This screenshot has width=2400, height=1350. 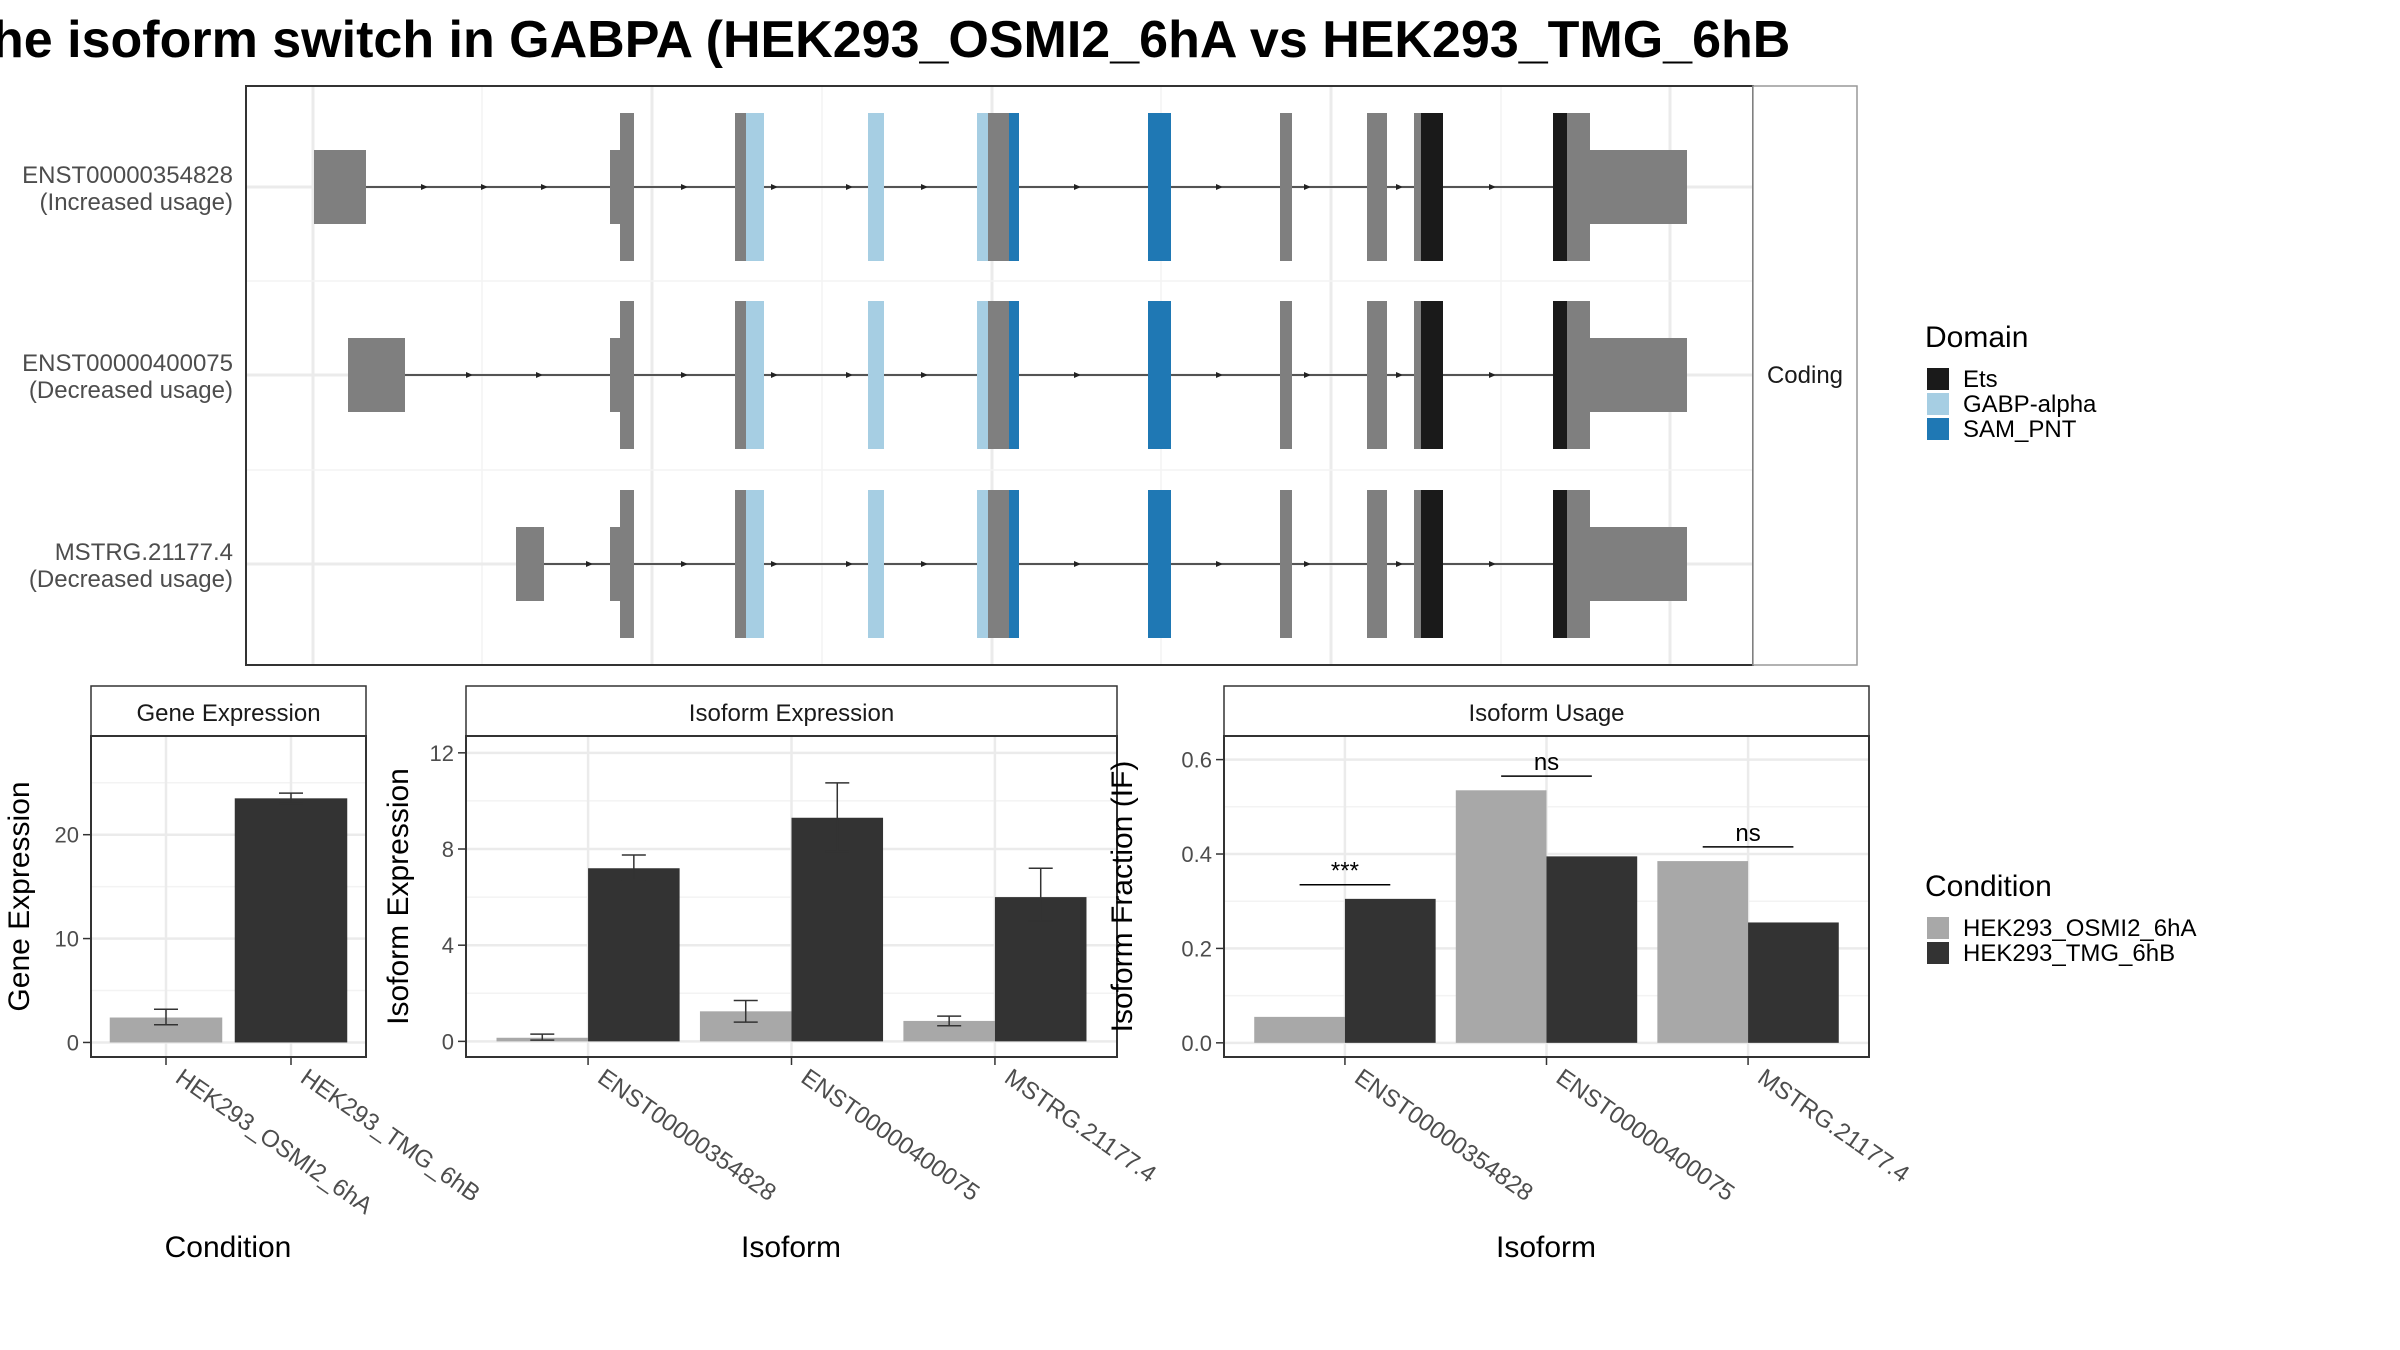 I want to click on structure-strip-label: Coding, so click(x=1805, y=375).